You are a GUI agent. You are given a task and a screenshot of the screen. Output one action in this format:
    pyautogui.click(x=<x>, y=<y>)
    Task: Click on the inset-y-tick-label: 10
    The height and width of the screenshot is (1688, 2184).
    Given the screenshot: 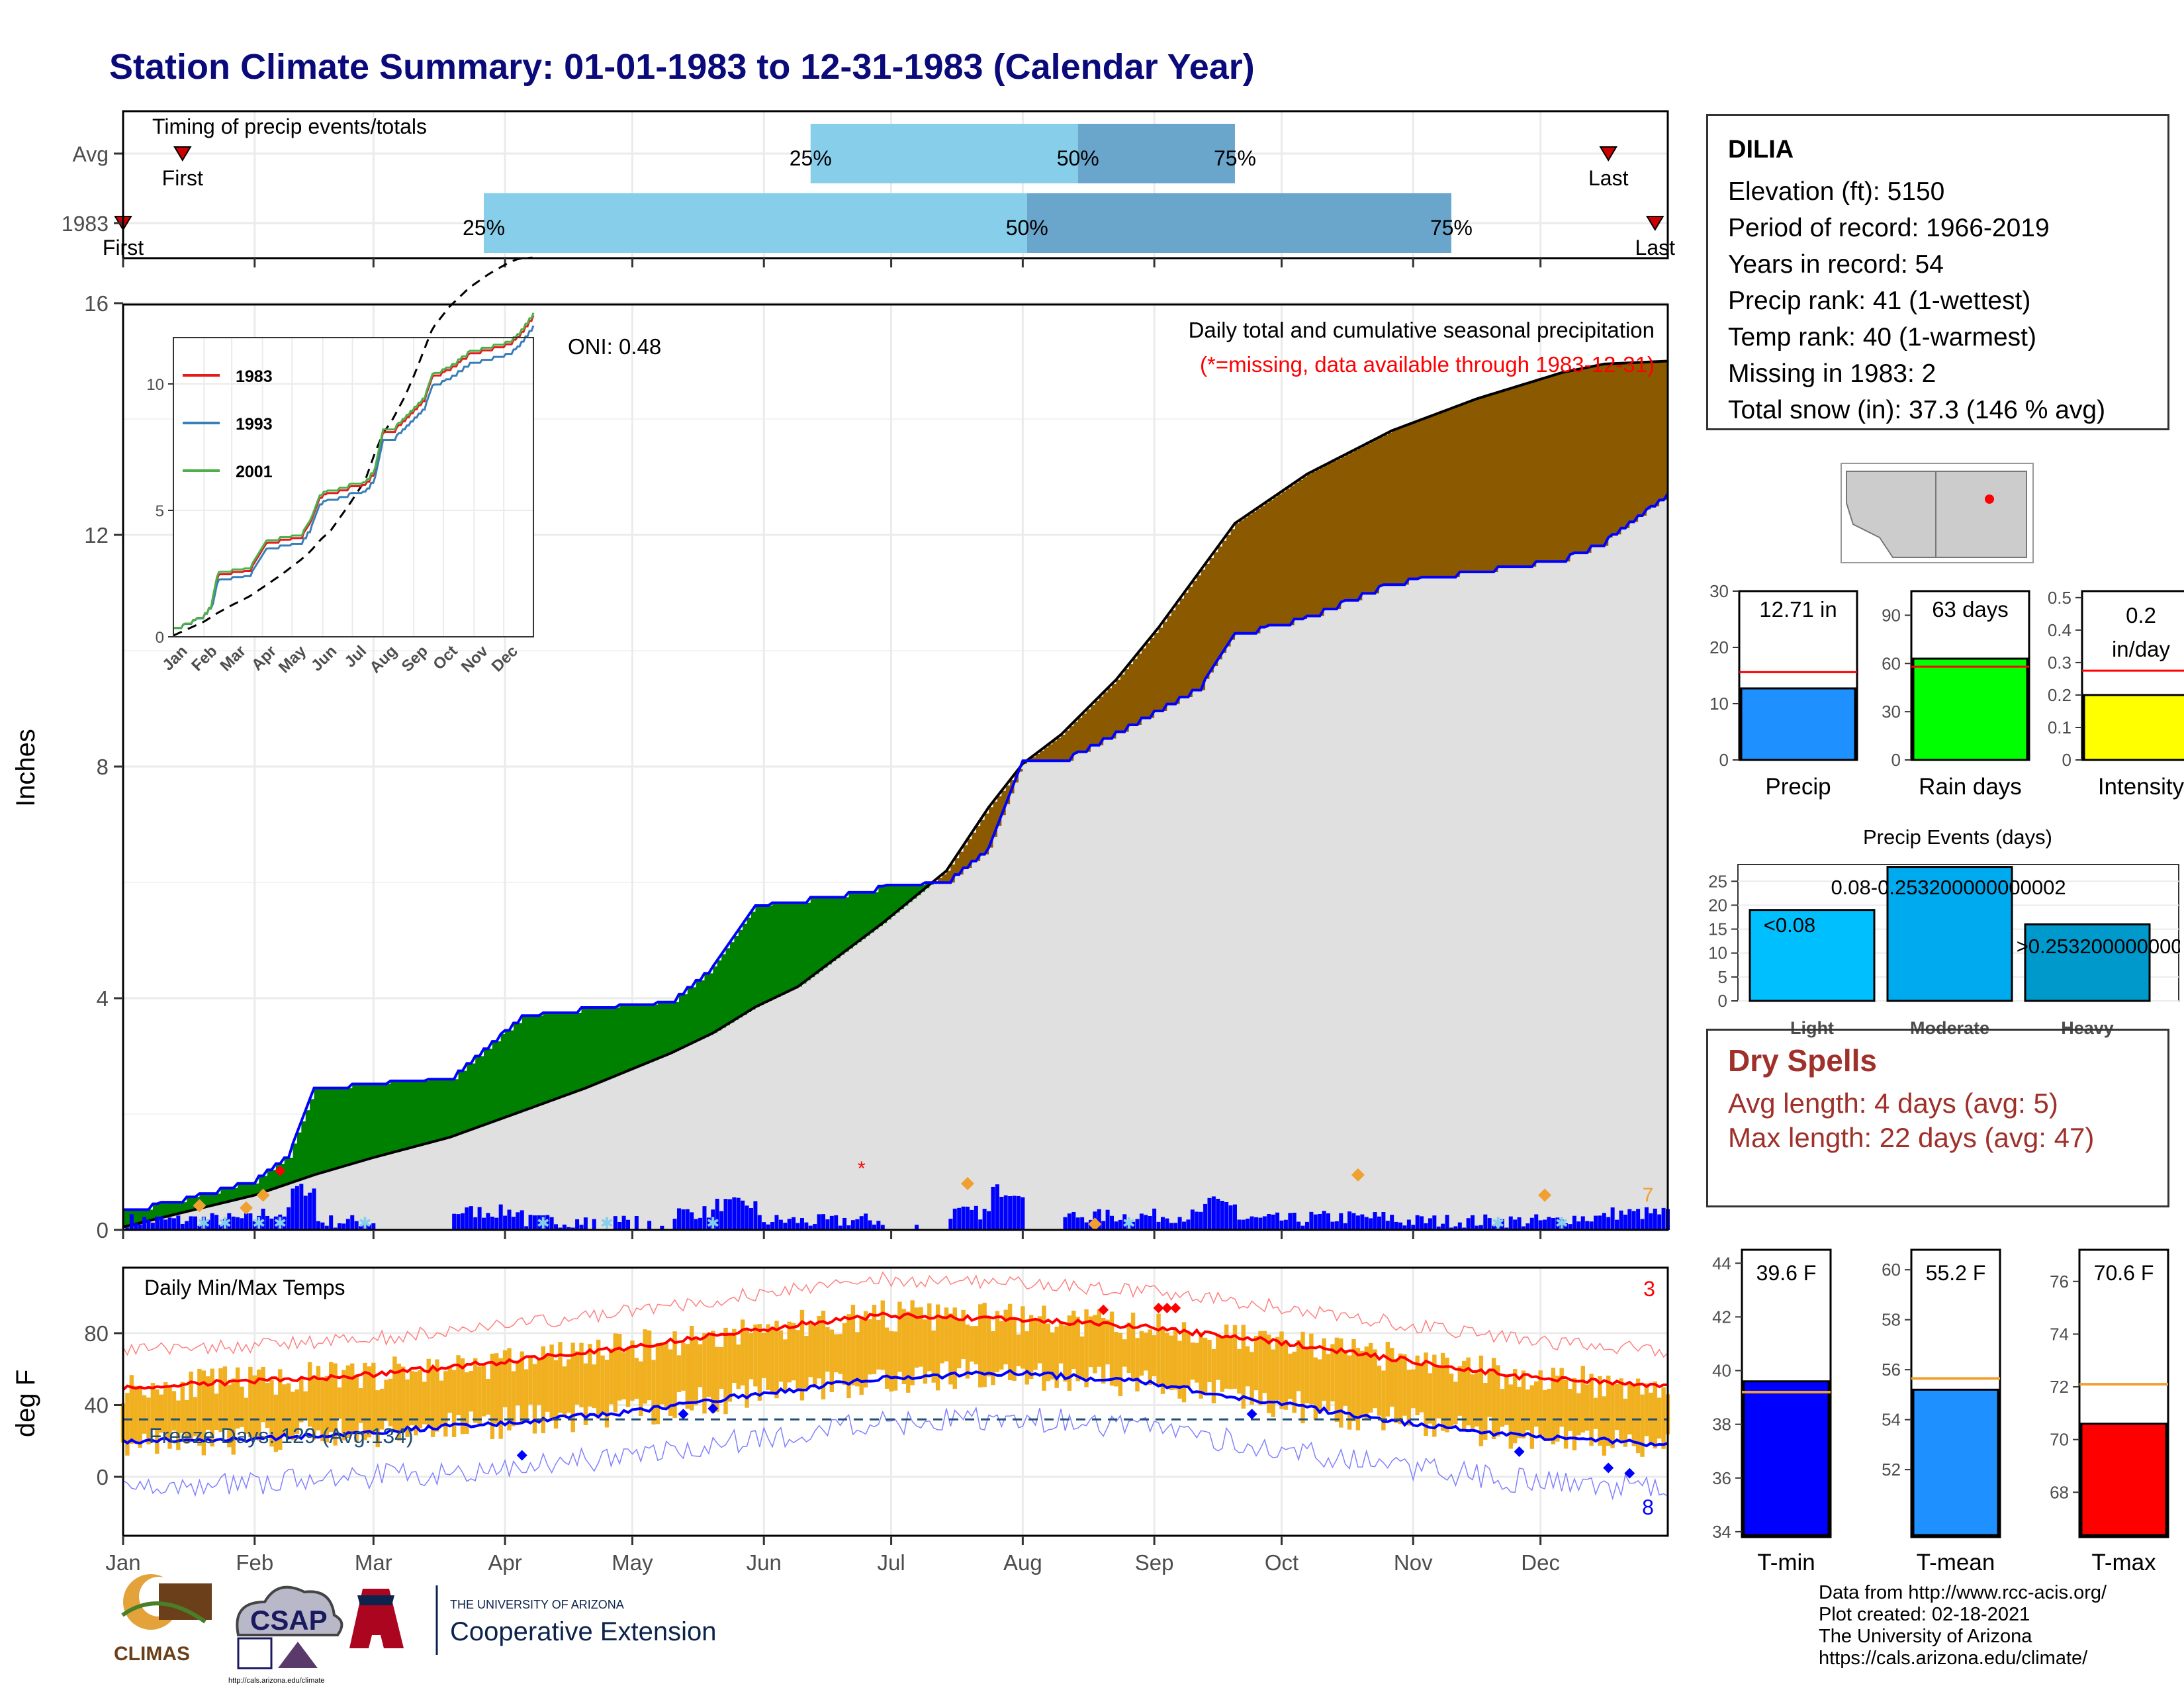 What is the action you would take?
    pyautogui.click(x=155, y=385)
    